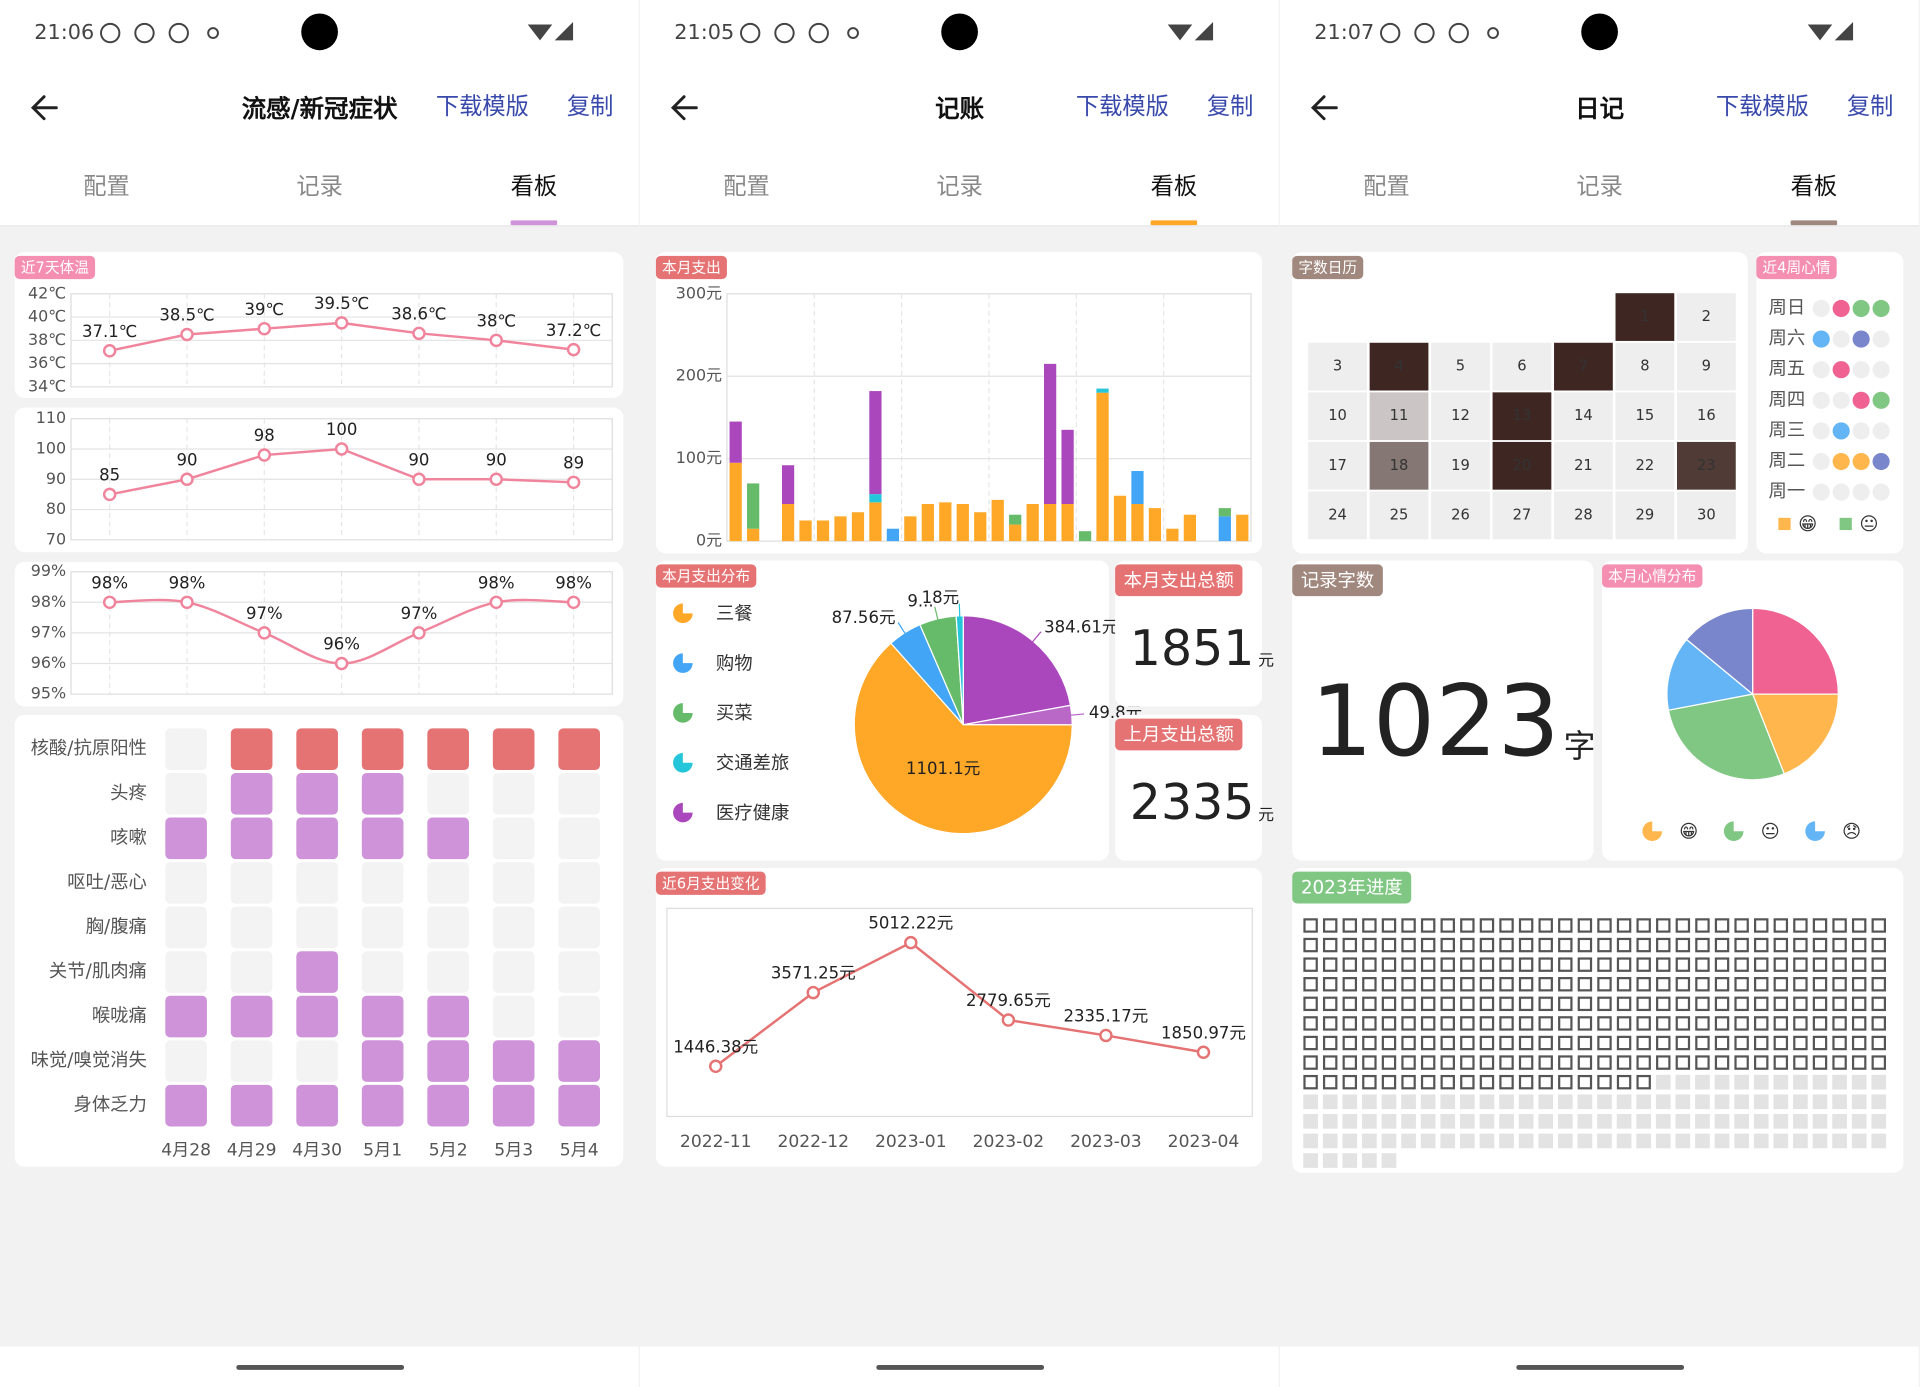 The width and height of the screenshot is (1920, 1387). I want to click on x-tick-label: 4月28, so click(186, 1151).